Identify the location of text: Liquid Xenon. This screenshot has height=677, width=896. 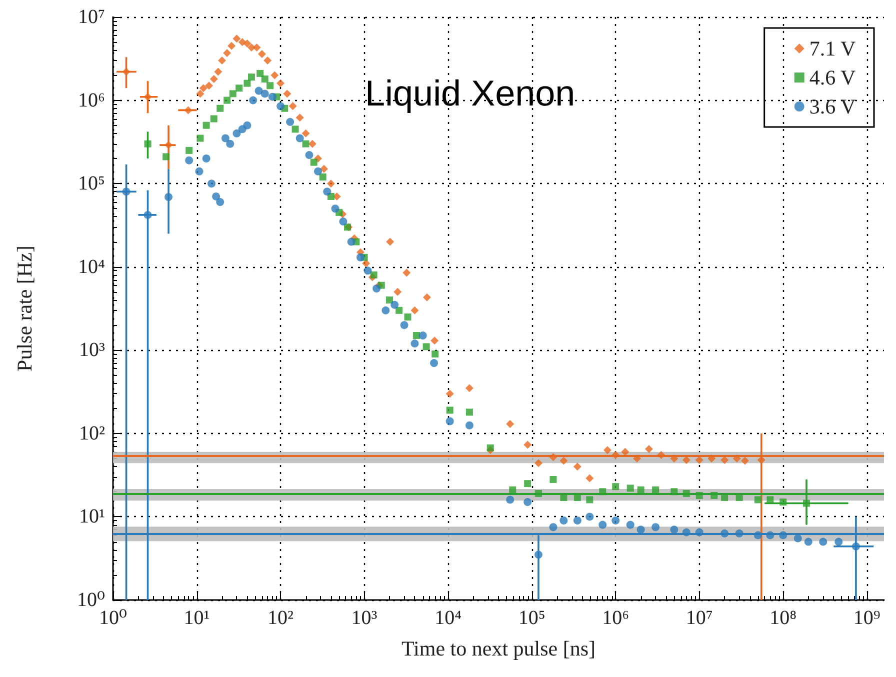
(470, 93).